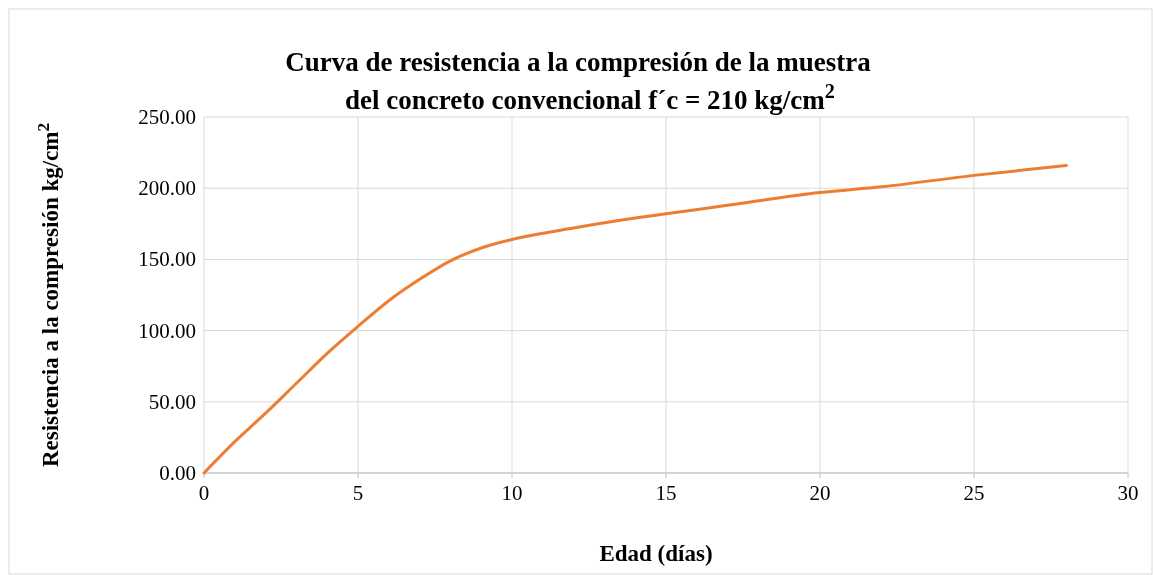 The height and width of the screenshot is (575, 1153). Describe the element at coordinates (974, 493) in the screenshot. I see `x-tick-label: 25` at that location.